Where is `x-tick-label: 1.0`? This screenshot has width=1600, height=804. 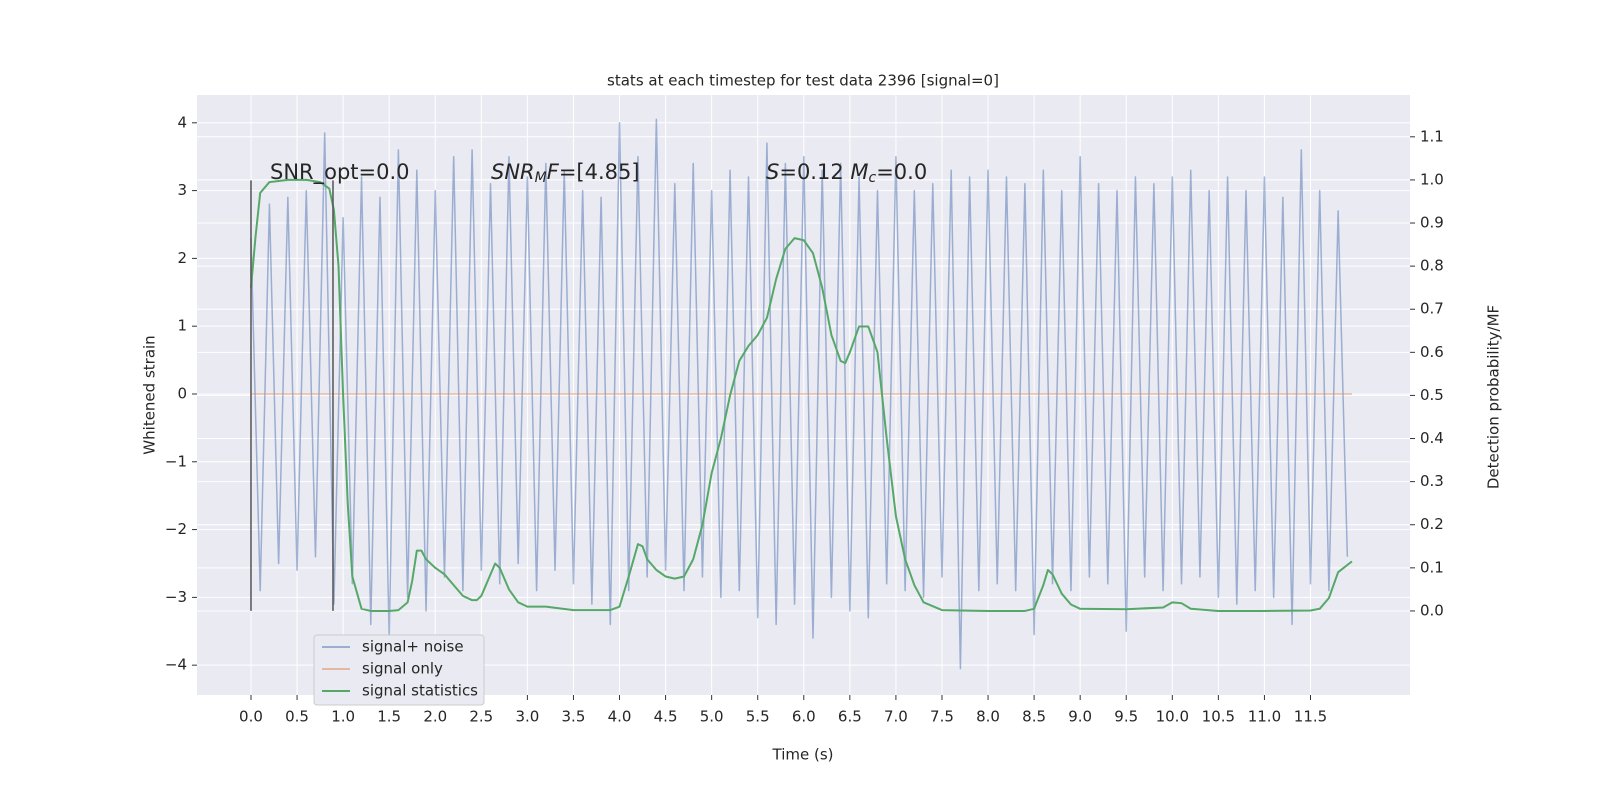
x-tick-label: 1.0 is located at coordinates (343, 717).